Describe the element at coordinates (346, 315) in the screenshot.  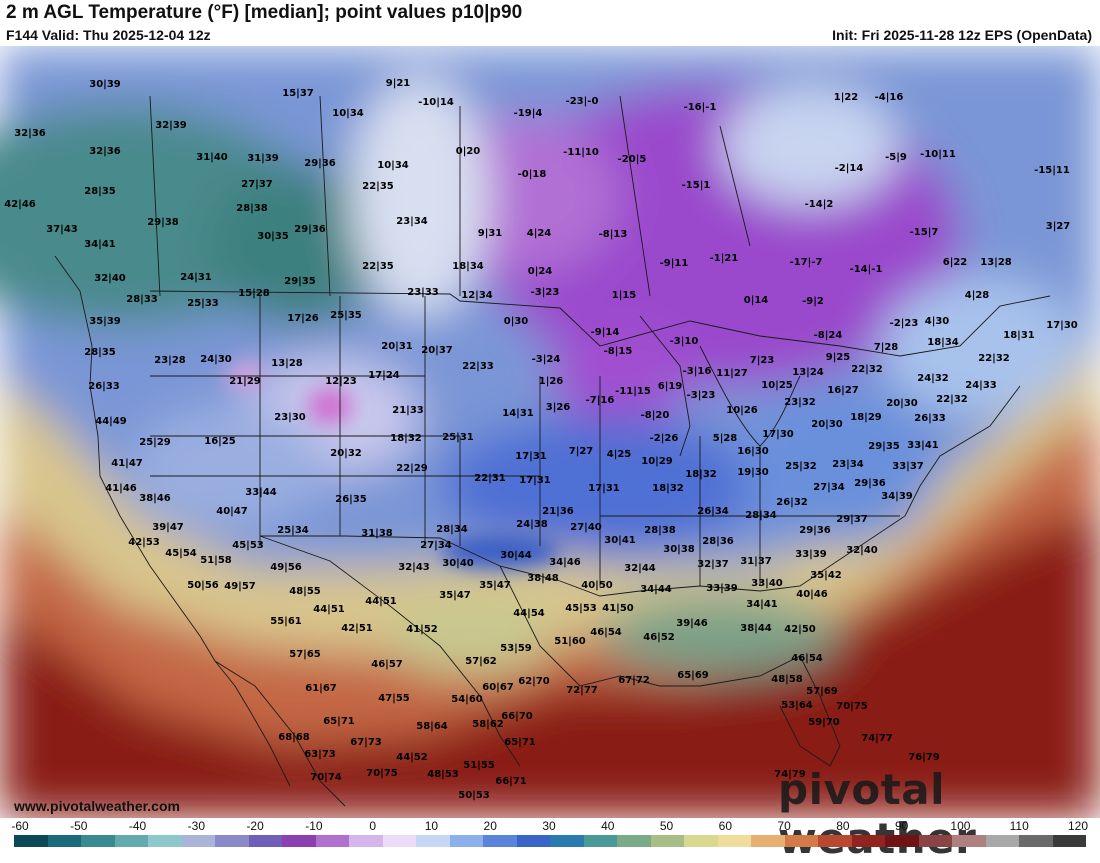
I see `point-value: 25|35` at that location.